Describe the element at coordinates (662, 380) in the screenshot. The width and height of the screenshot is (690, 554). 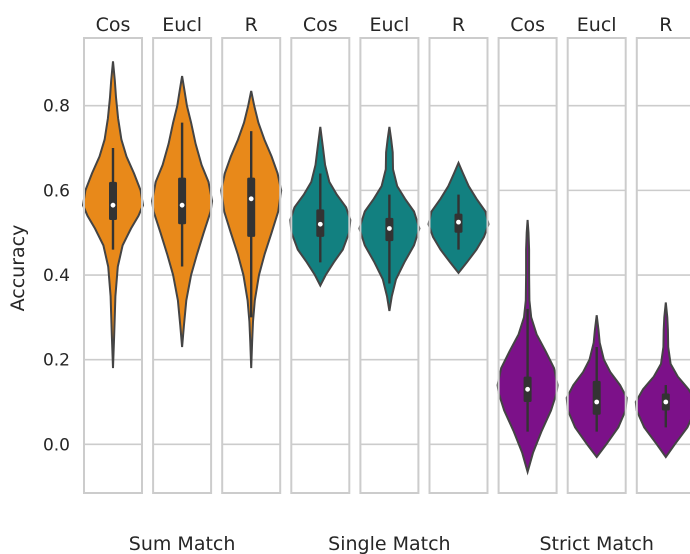
I see `violin-r` at that location.